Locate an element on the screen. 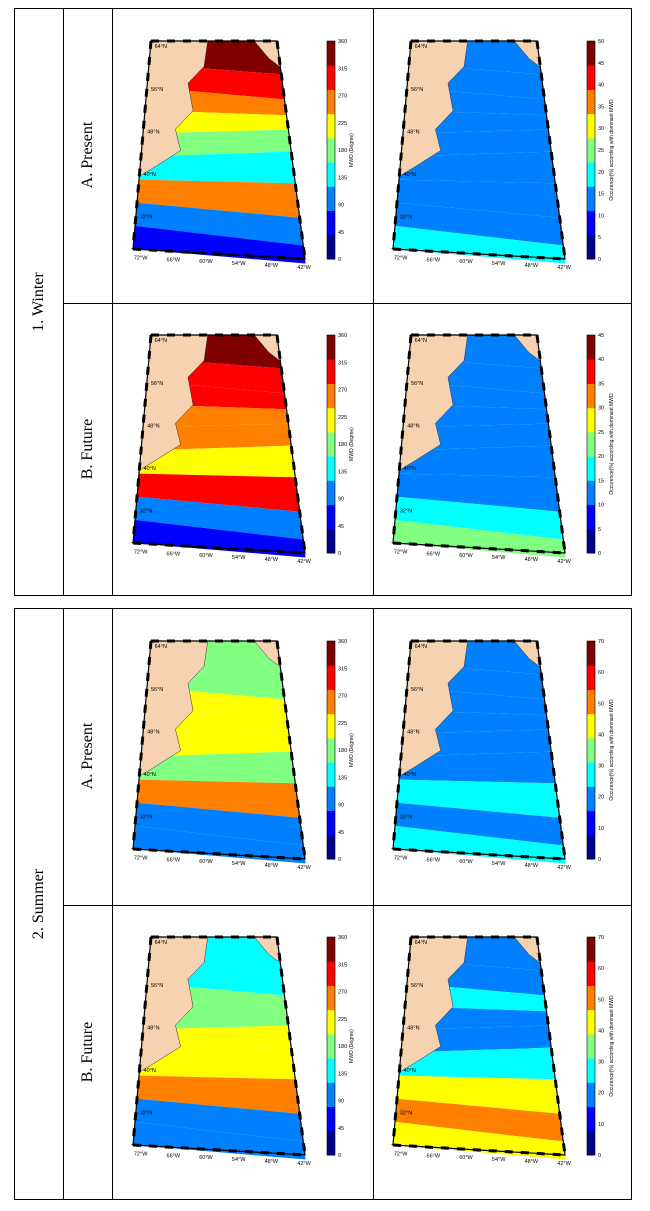  colorbar-title: Occurence(%) according with dominant MWD is located at coordinates (612, 1046).